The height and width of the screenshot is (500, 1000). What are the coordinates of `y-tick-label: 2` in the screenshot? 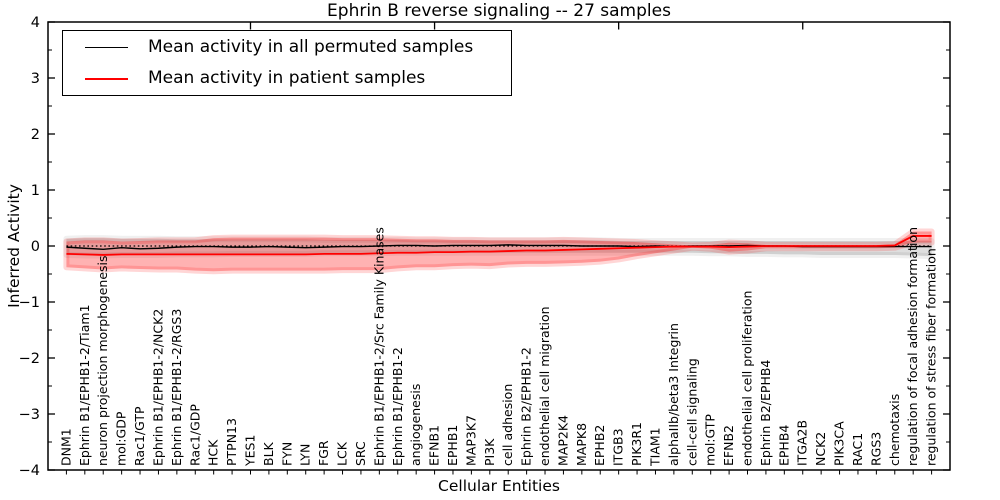 It's located at (35, 135).